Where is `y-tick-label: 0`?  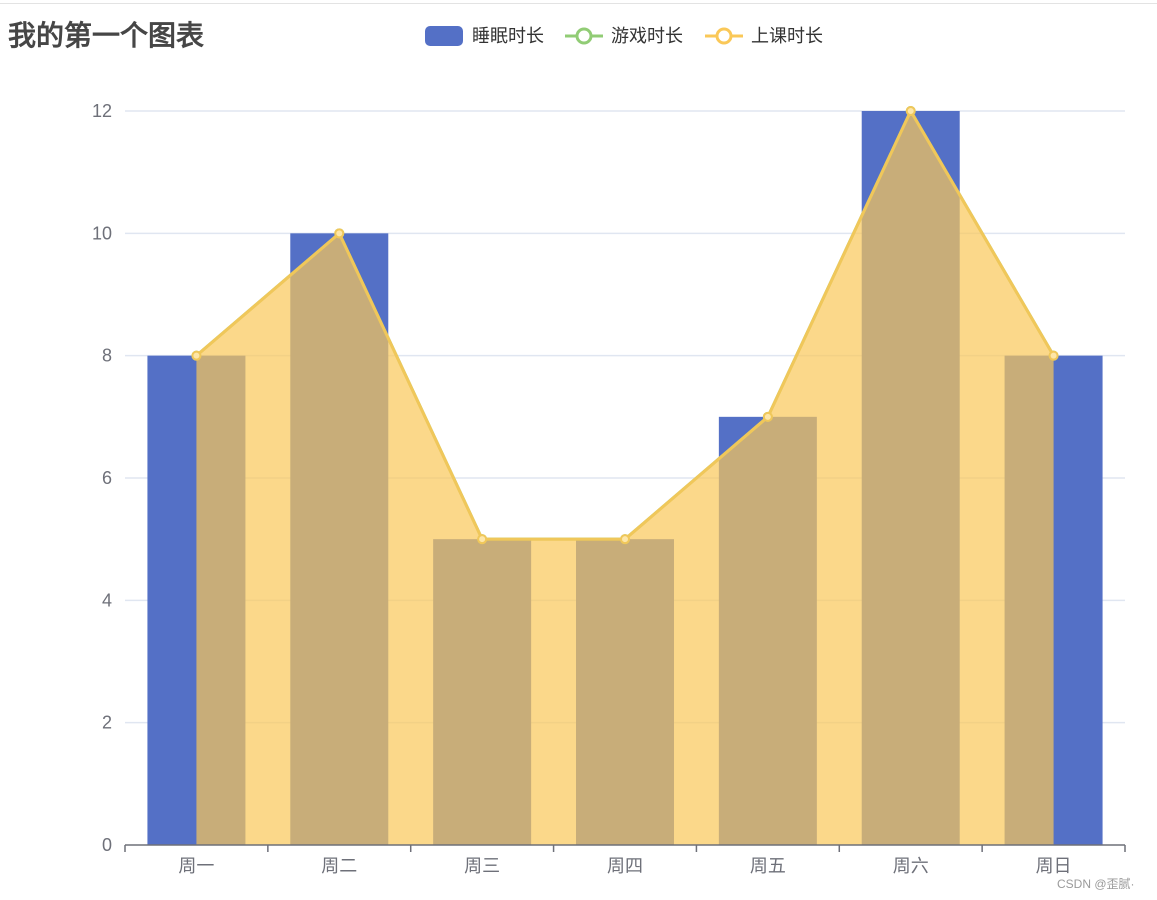
y-tick-label: 0 is located at coordinates (107, 845).